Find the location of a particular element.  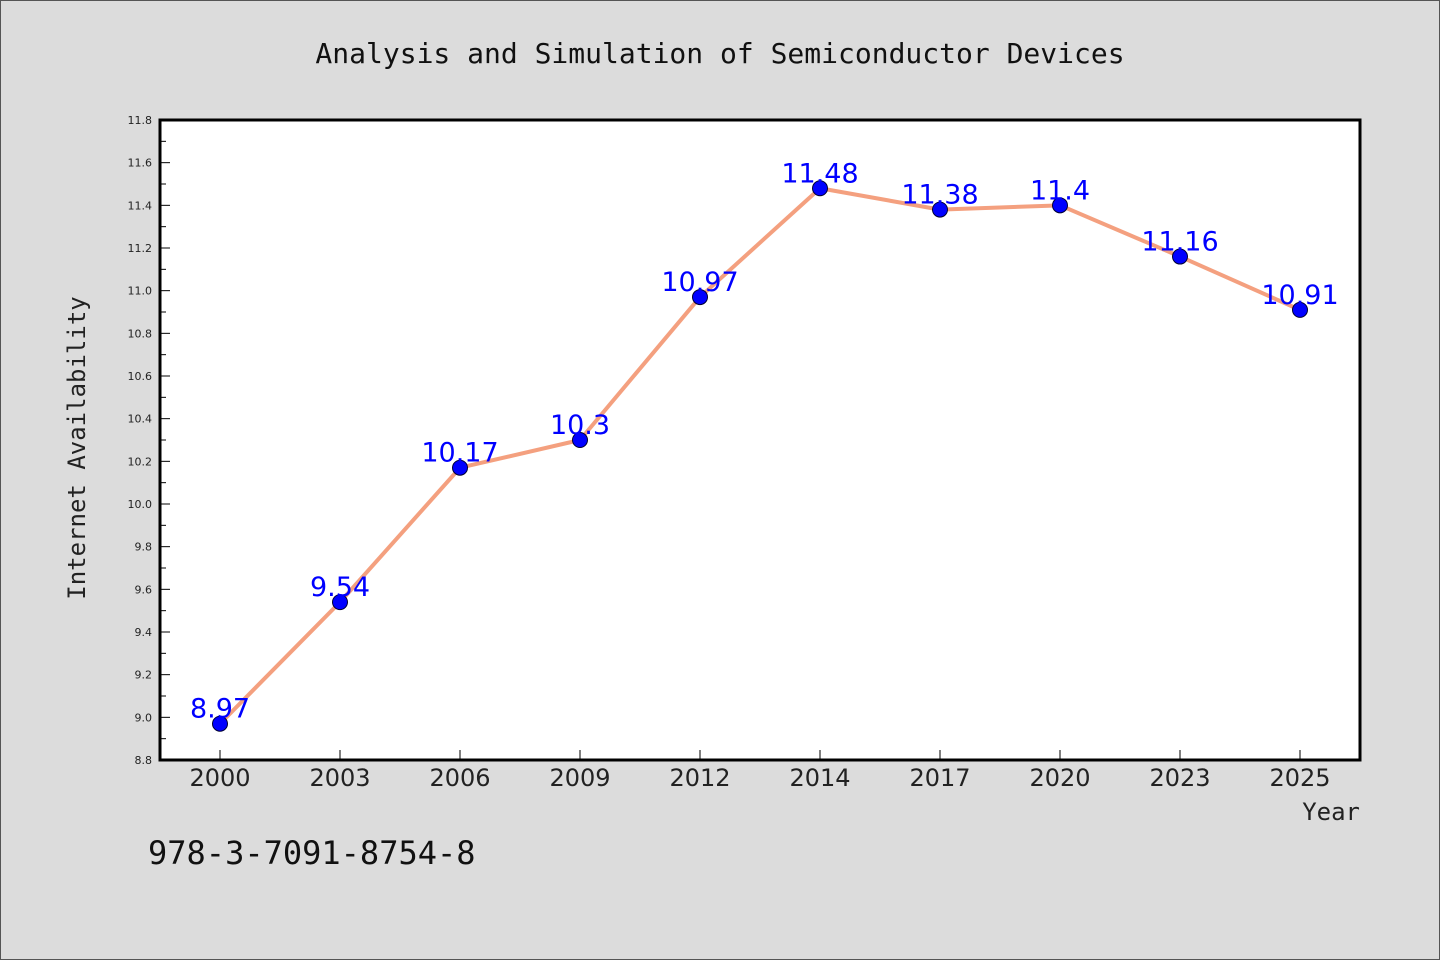

y-tick-label: 9.8 is located at coordinates (144, 547).